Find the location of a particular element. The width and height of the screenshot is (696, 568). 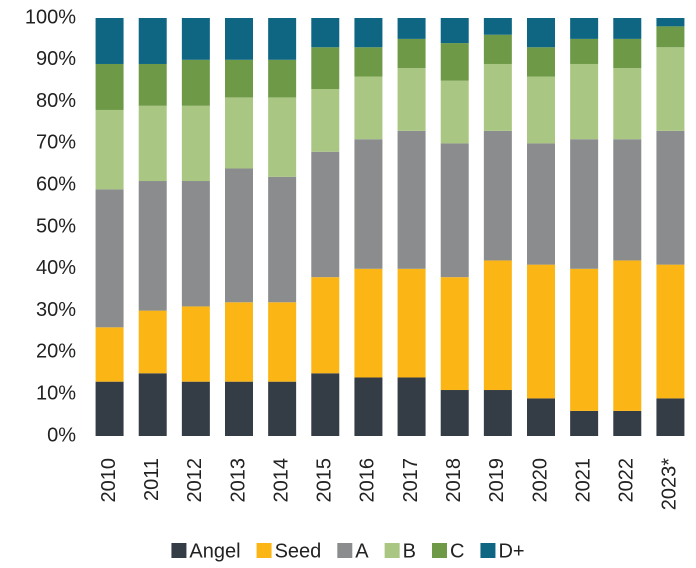

y-tick-label: 10% is located at coordinates (56, 393).